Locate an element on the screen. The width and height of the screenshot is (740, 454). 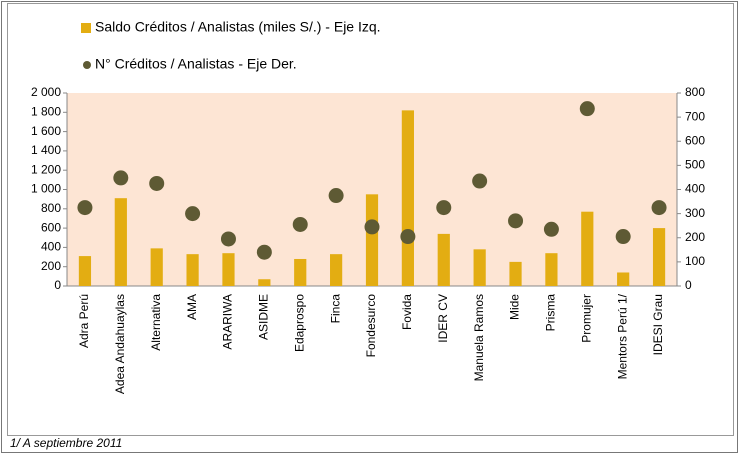
x-tick-label: IDER CV is located at coordinates (443, 318).